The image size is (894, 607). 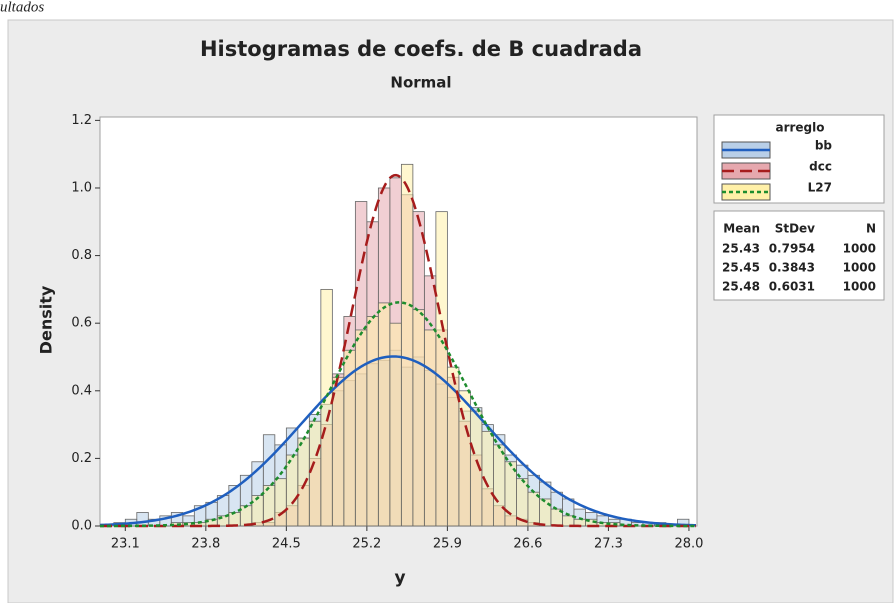 What do you see at coordinates (741, 287) in the screenshot?
I see `stats-cell: 25.48` at bounding box center [741, 287].